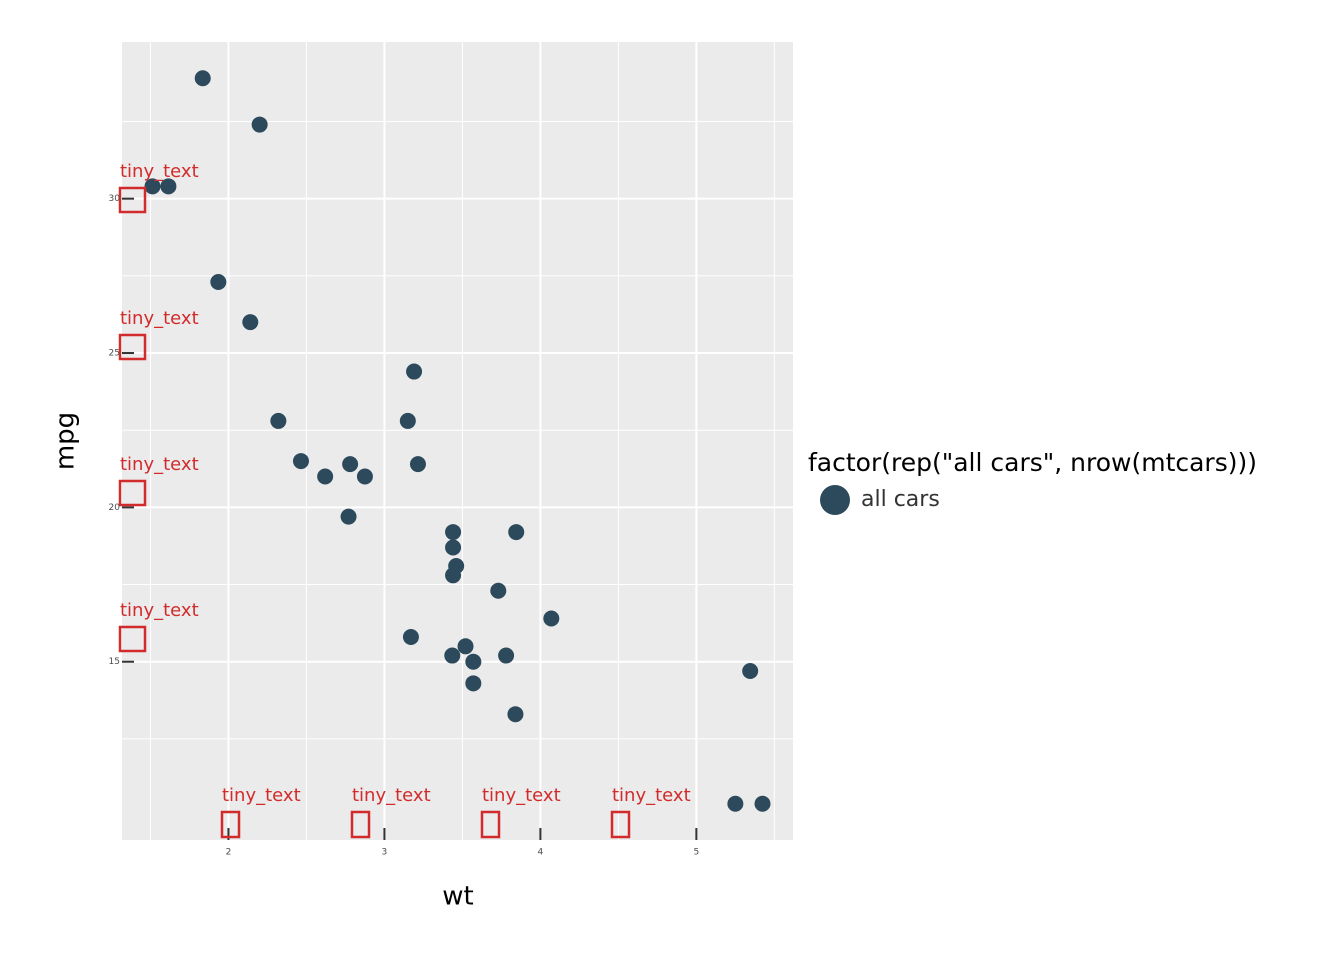 The width and height of the screenshot is (1344, 960). Describe the element at coordinates (114, 662) in the screenshot. I see `y-tick-label: 15` at that location.